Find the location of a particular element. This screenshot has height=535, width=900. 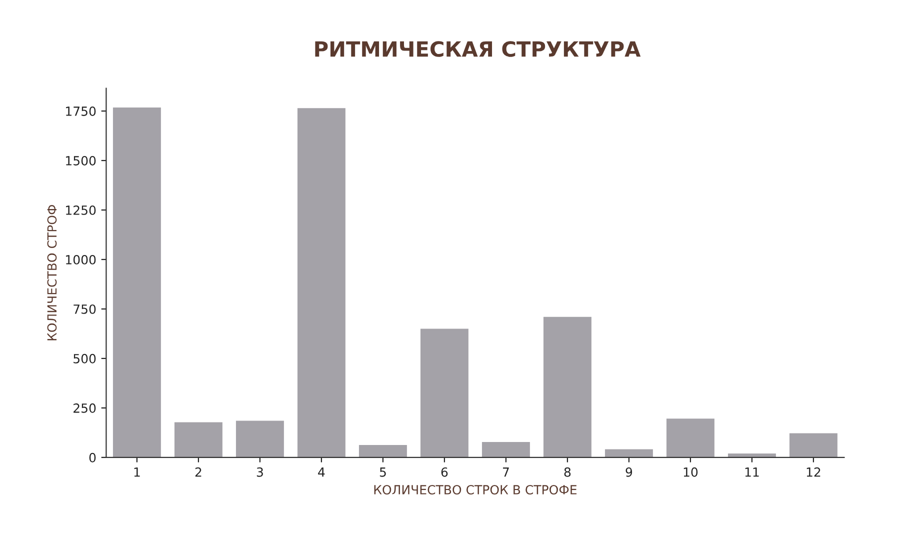

y-tick-label: 1500 is located at coordinates (81, 161).